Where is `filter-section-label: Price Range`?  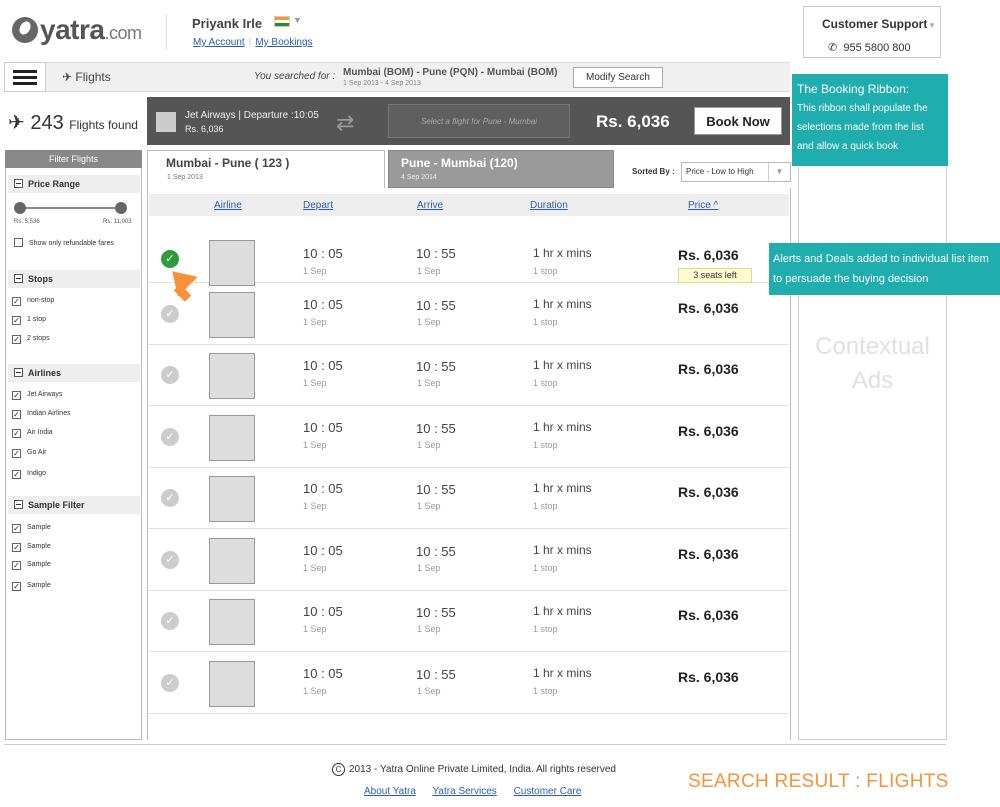
filter-section-label: Price Range is located at coordinates (54, 184).